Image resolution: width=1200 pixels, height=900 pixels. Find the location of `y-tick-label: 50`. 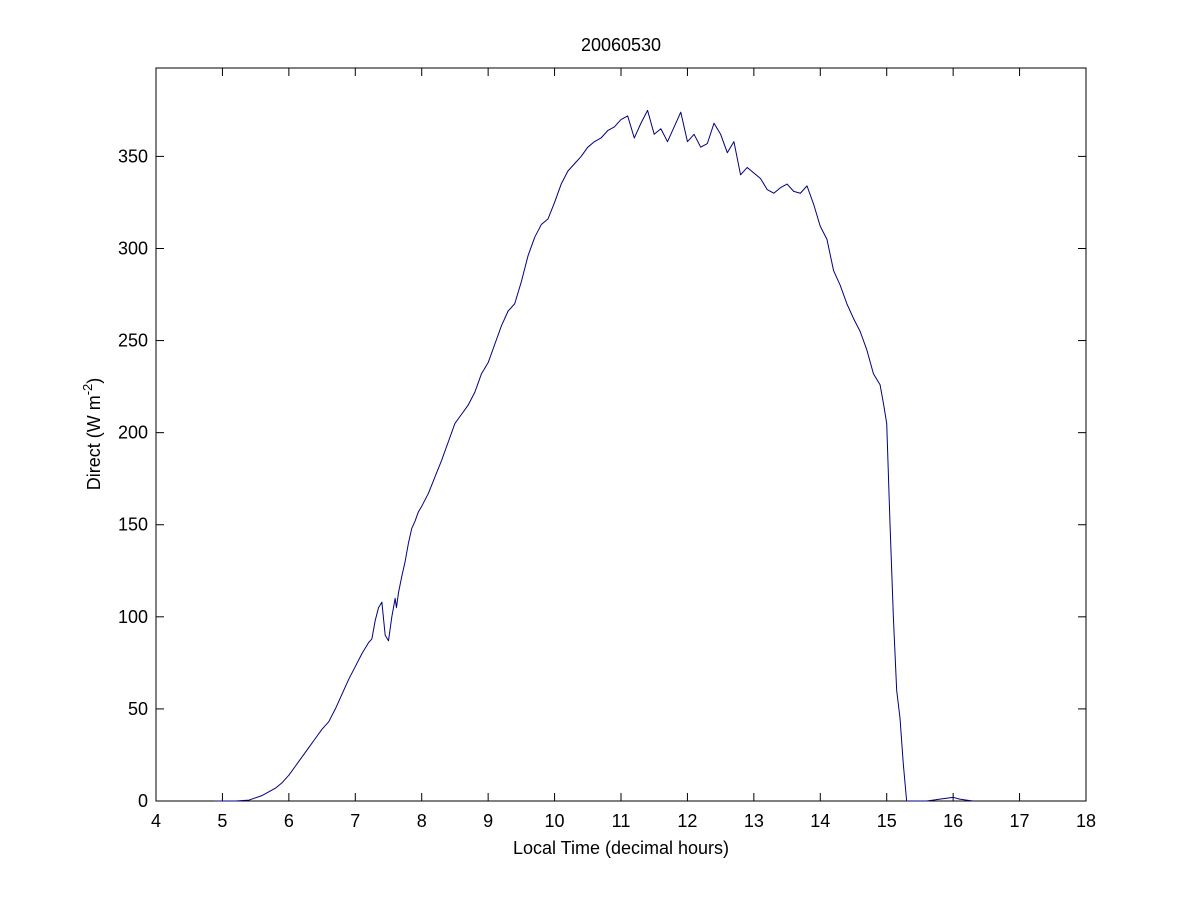

y-tick-label: 50 is located at coordinates (138, 709).